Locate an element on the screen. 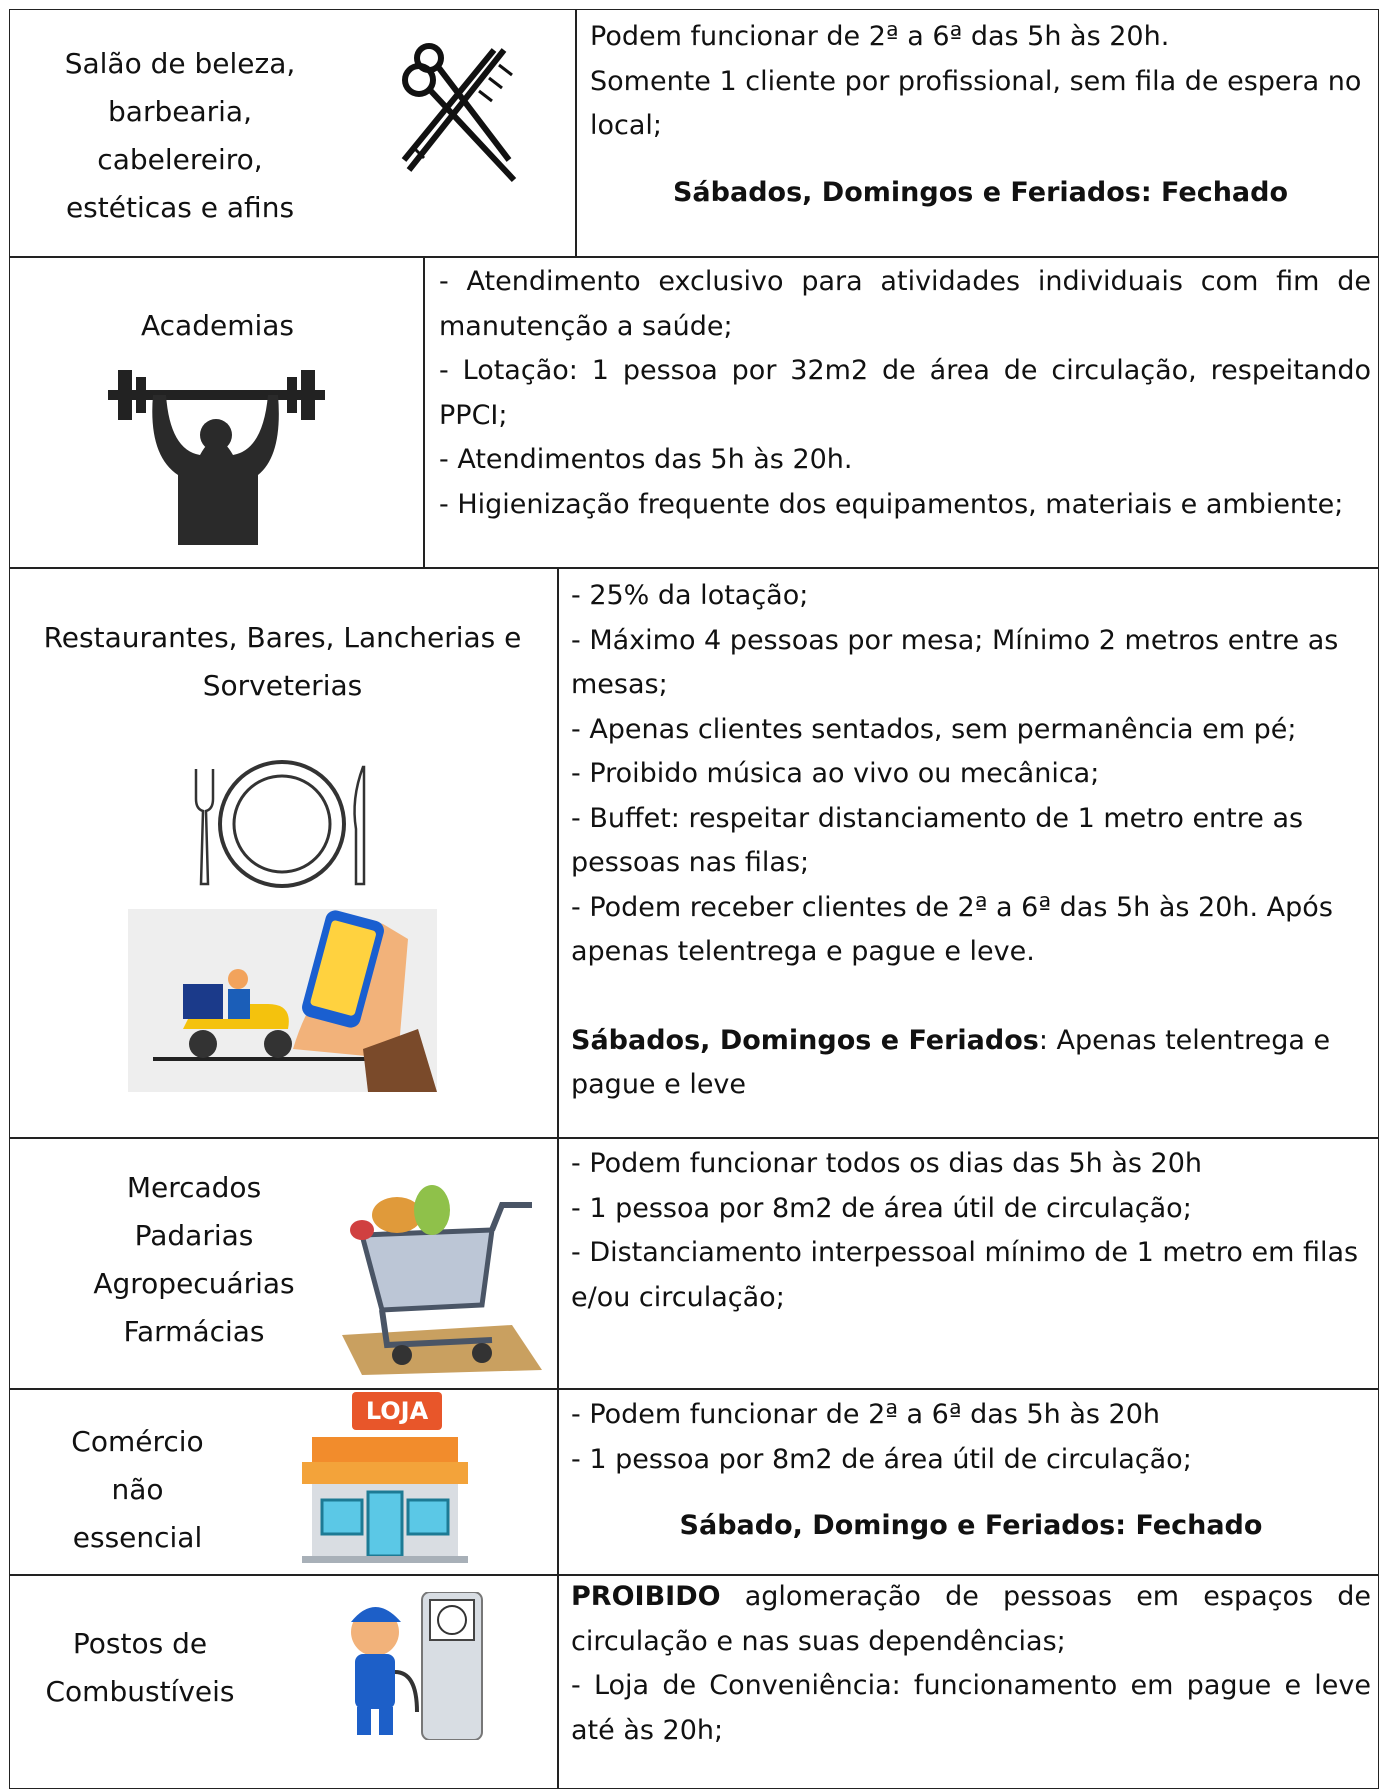  delivery-icon is located at coordinates (282, 1000).